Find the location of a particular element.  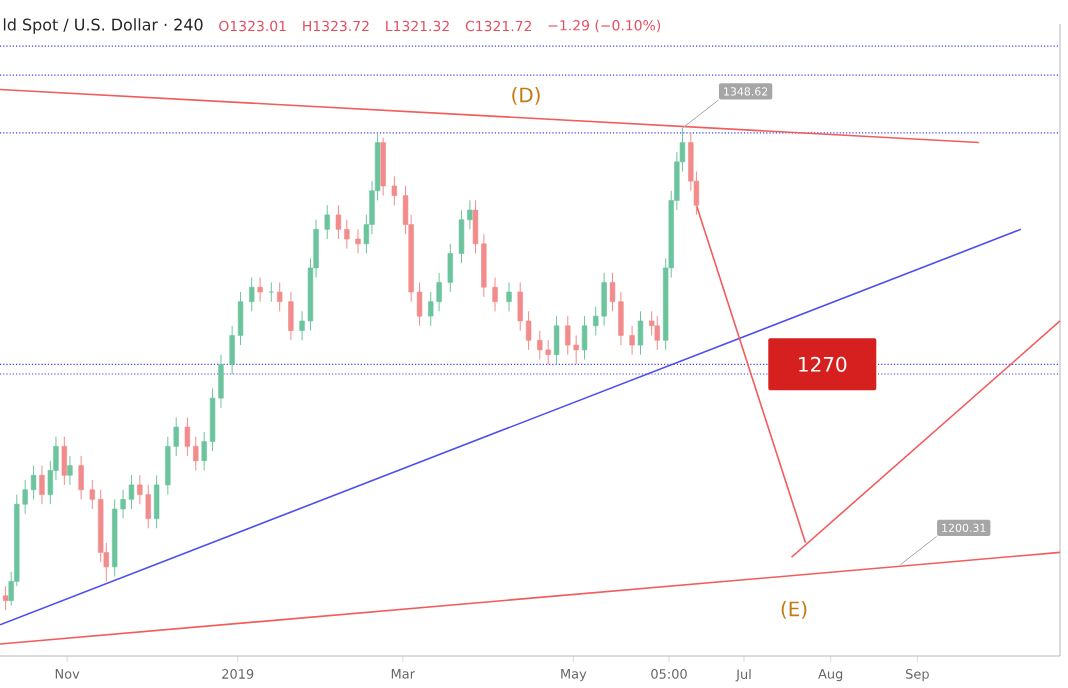

annotation: 1270 is located at coordinates (823, 364).